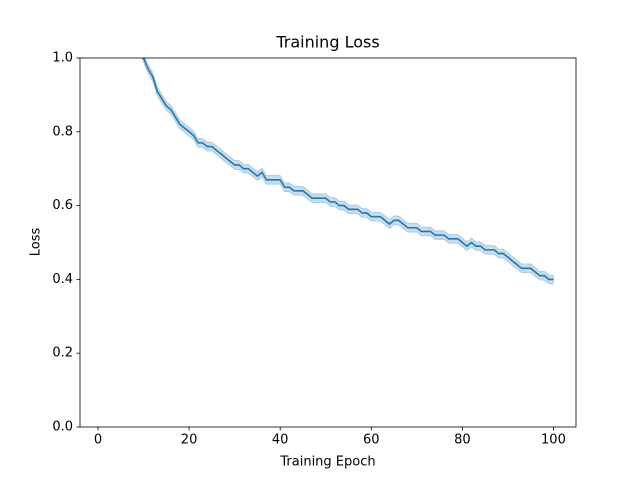 The height and width of the screenshot is (480, 640). What do you see at coordinates (36, 242) in the screenshot?
I see `y-axis-label: Loss` at bounding box center [36, 242].